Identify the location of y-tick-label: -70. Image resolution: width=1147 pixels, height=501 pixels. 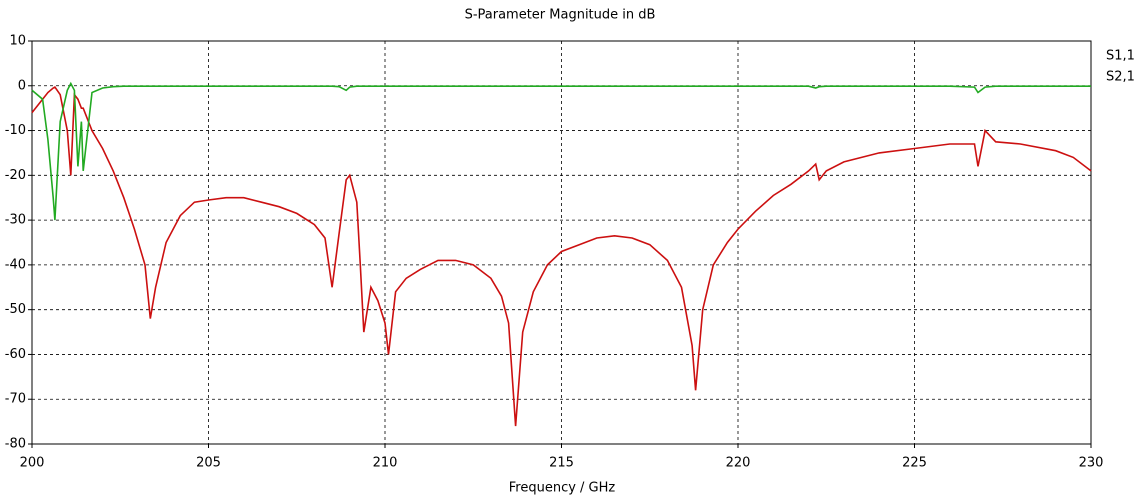
(15, 399).